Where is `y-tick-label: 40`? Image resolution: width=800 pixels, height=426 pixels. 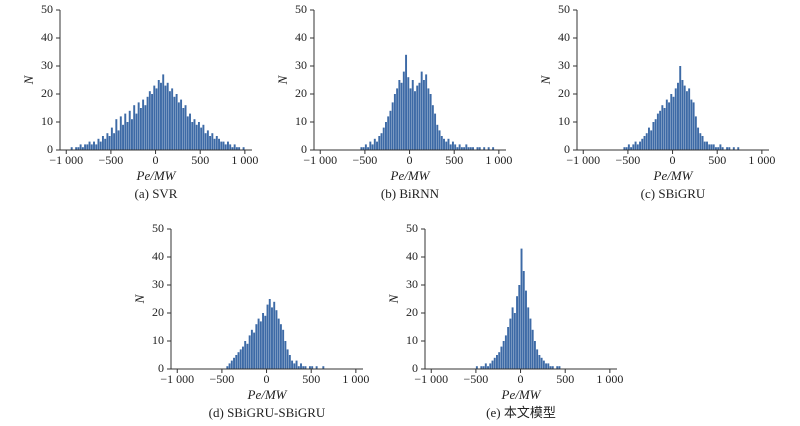
y-tick-label: 40 is located at coordinates (412, 256).